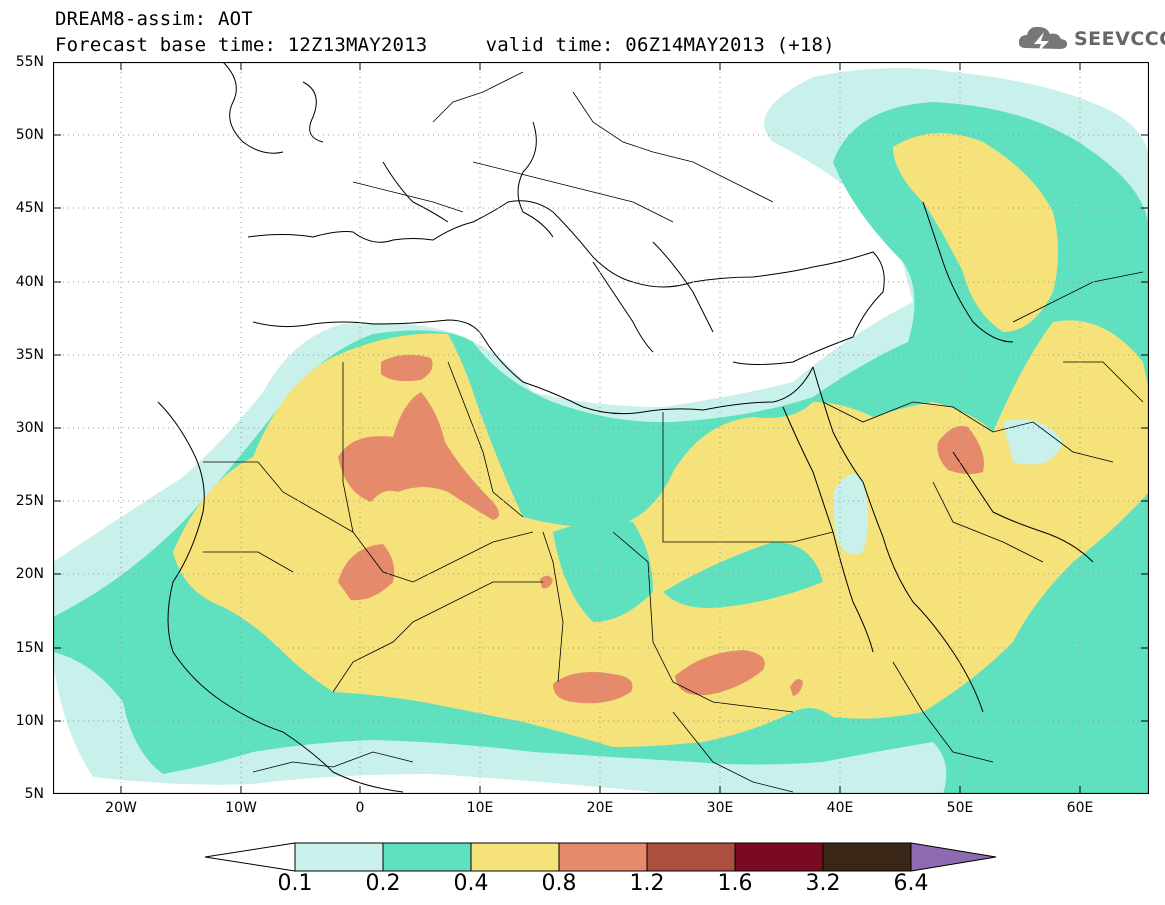 The width and height of the screenshot is (1165, 905). Describe the element at coordinates (29, 721) in the screenshot. I see `lat-label-10n: 10N` at that location.